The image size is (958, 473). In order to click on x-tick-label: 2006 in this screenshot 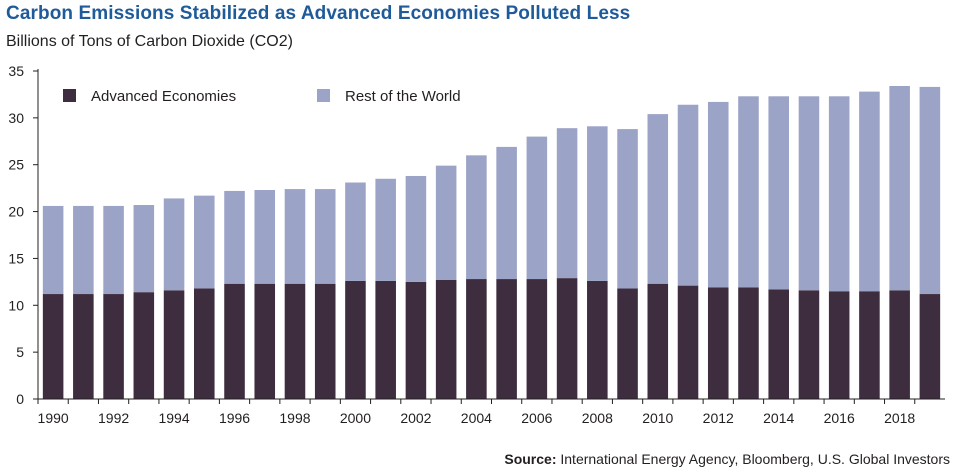, I will do `click(536, 418)`.